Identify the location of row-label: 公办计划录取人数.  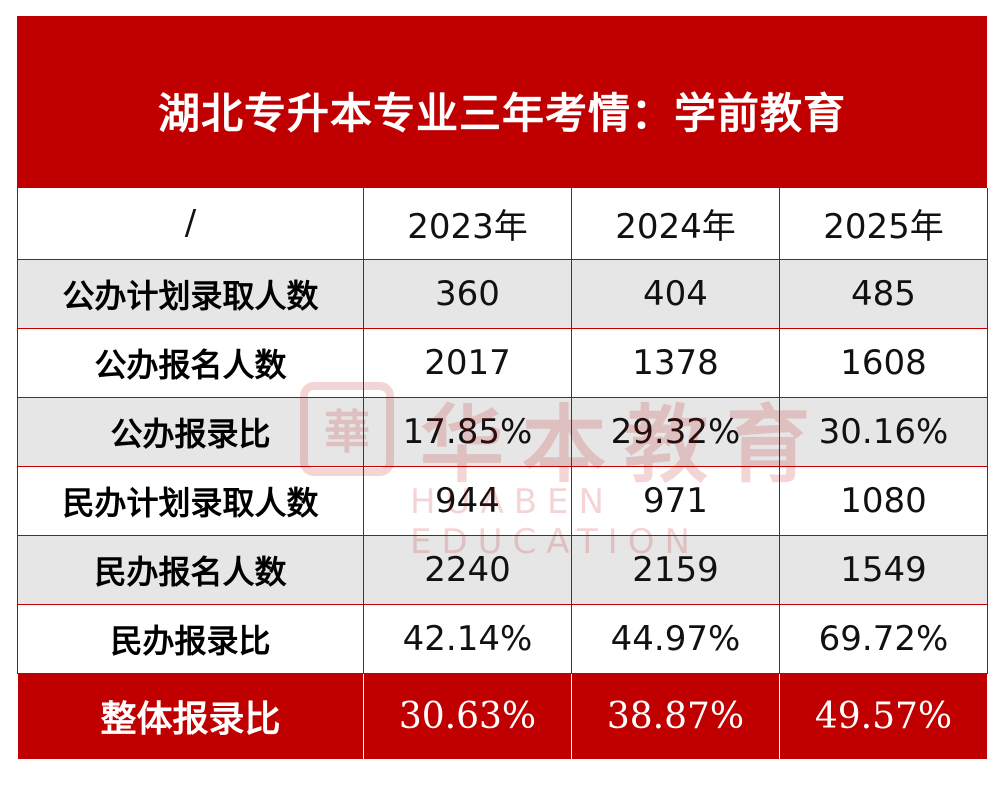
(190, 294).